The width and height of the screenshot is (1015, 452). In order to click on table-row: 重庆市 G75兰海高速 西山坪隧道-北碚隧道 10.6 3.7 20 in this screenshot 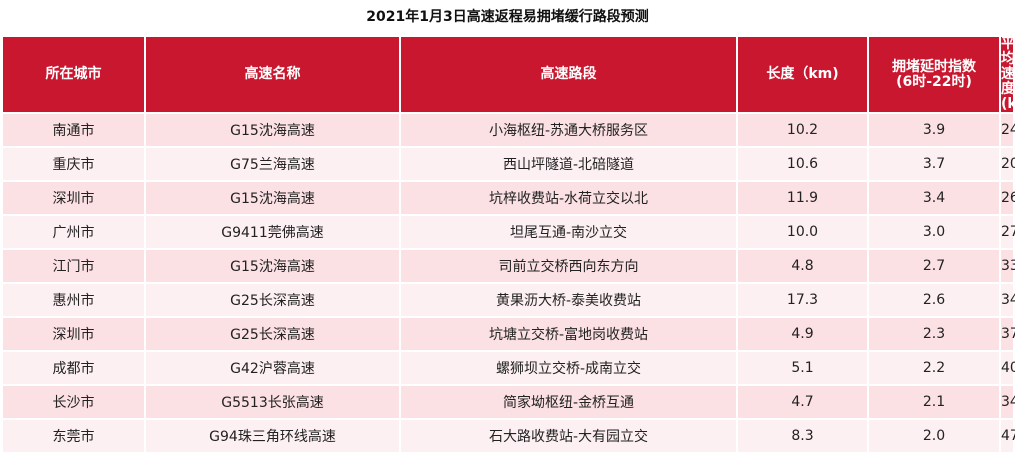, I will do `click(509, 163)`.